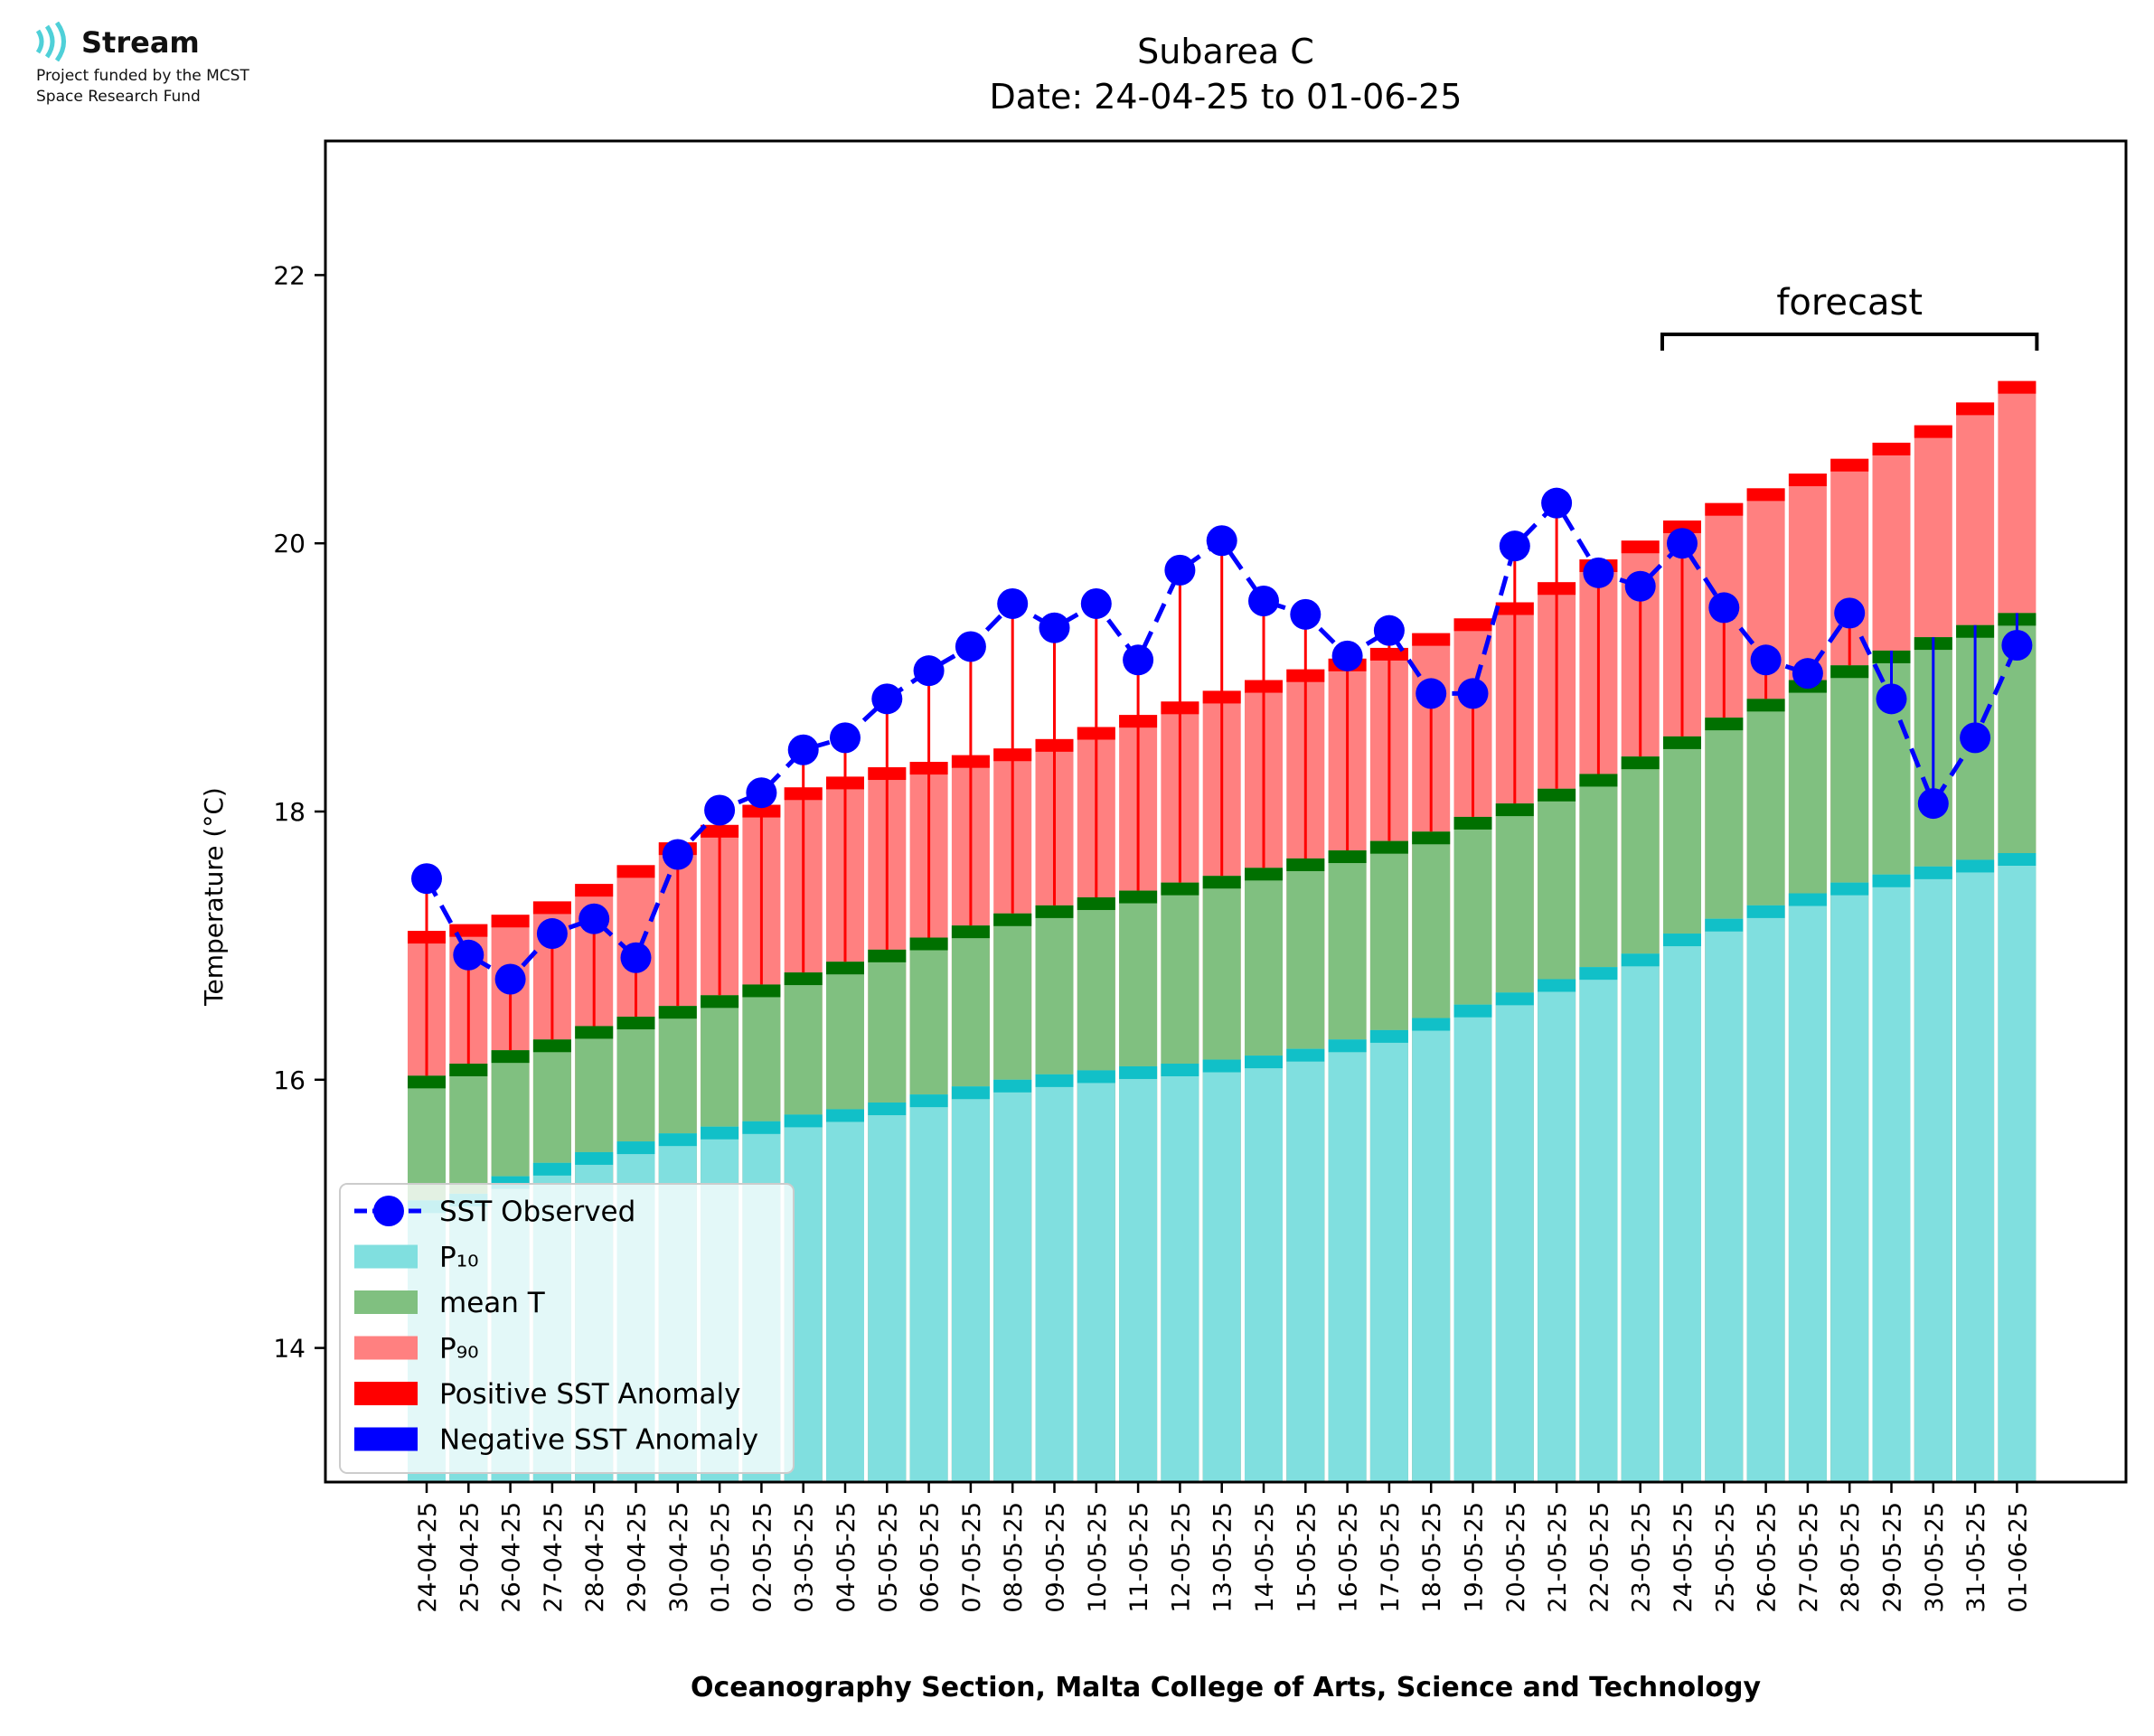 This screenshot has height=1736, width=2154. Describe the element at coordinates (1014, 1558) in the screenshot. I see `x-tick-label: 08-05-25` at that location.